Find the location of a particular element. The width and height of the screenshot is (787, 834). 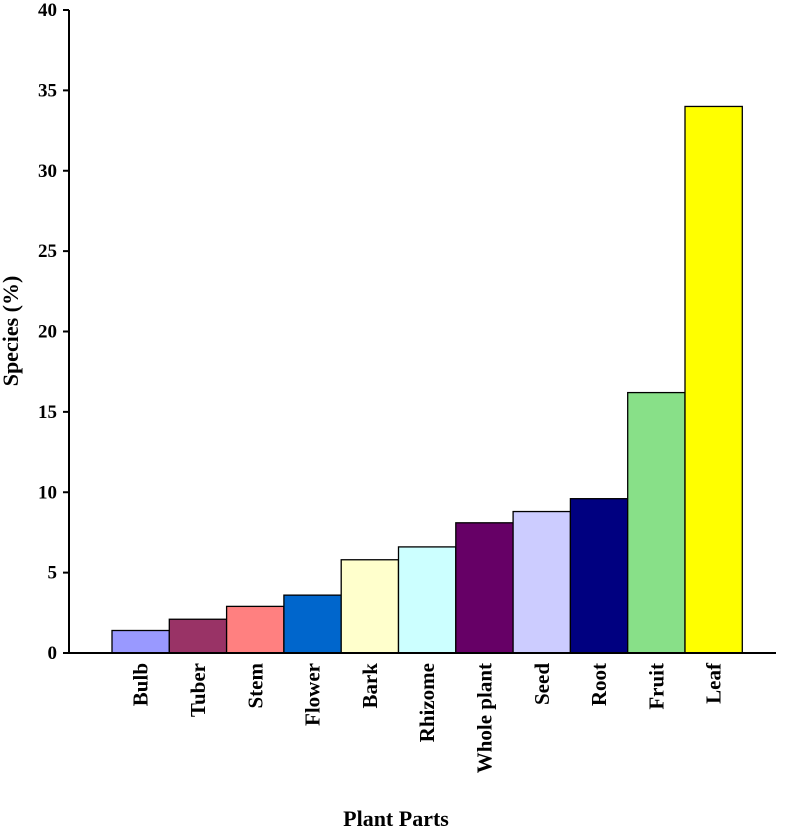

y-tick-label: 40 is located at coordinates (47, 10).